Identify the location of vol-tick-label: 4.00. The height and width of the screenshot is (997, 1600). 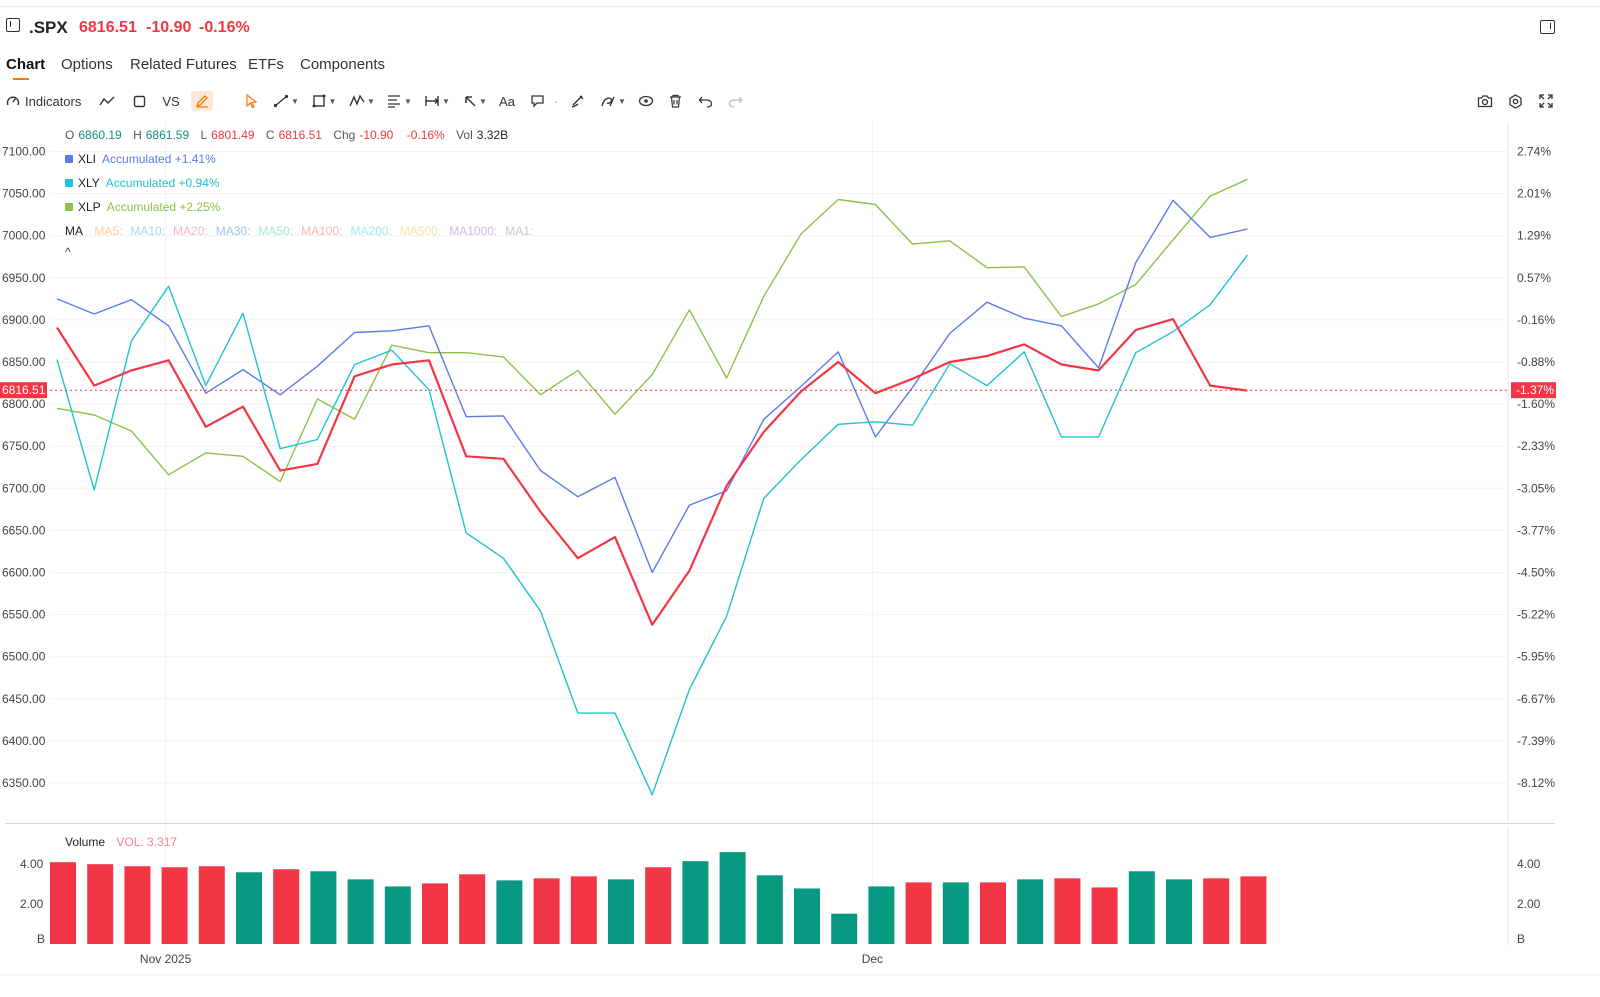
(32, 864).